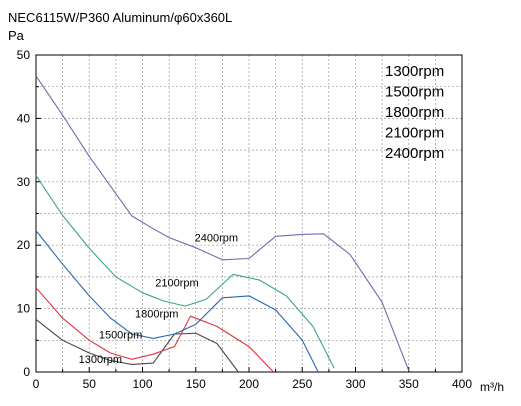 Image resolution: width=521 pixels, height=406 pixels. I want to click on y-tick-label: 10, so click(24, 309).